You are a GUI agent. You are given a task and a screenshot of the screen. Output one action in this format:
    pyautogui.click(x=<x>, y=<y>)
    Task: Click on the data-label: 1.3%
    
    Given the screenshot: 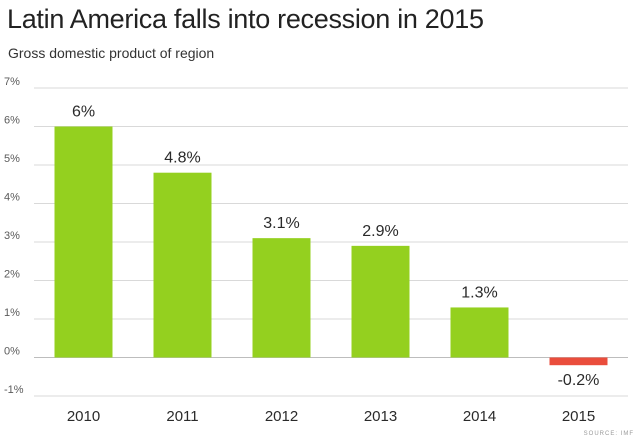 What is the action you would take?
    pyautogui.click(x=479, y=292)
    